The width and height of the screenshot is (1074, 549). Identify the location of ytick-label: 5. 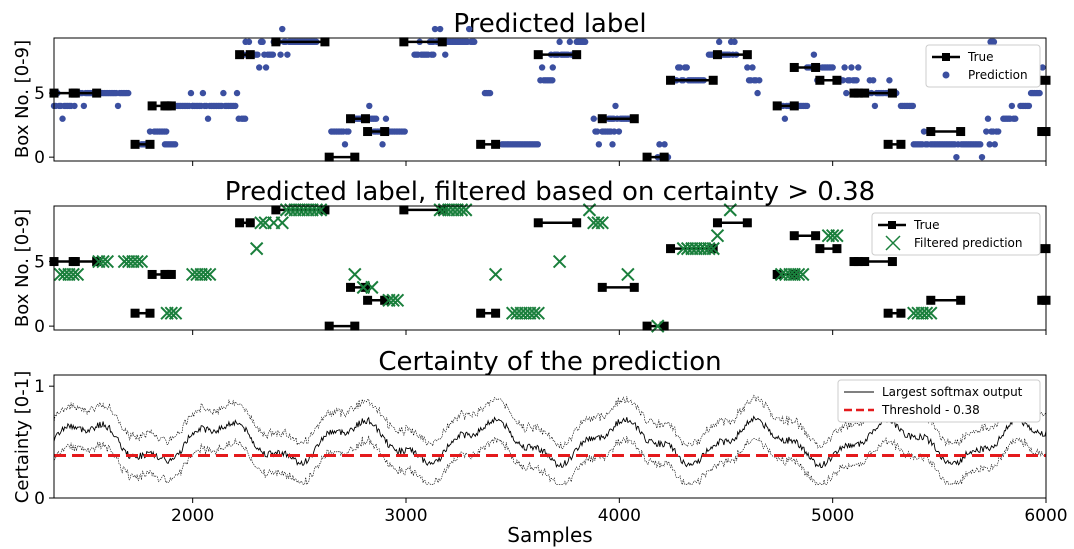
(39, 263).